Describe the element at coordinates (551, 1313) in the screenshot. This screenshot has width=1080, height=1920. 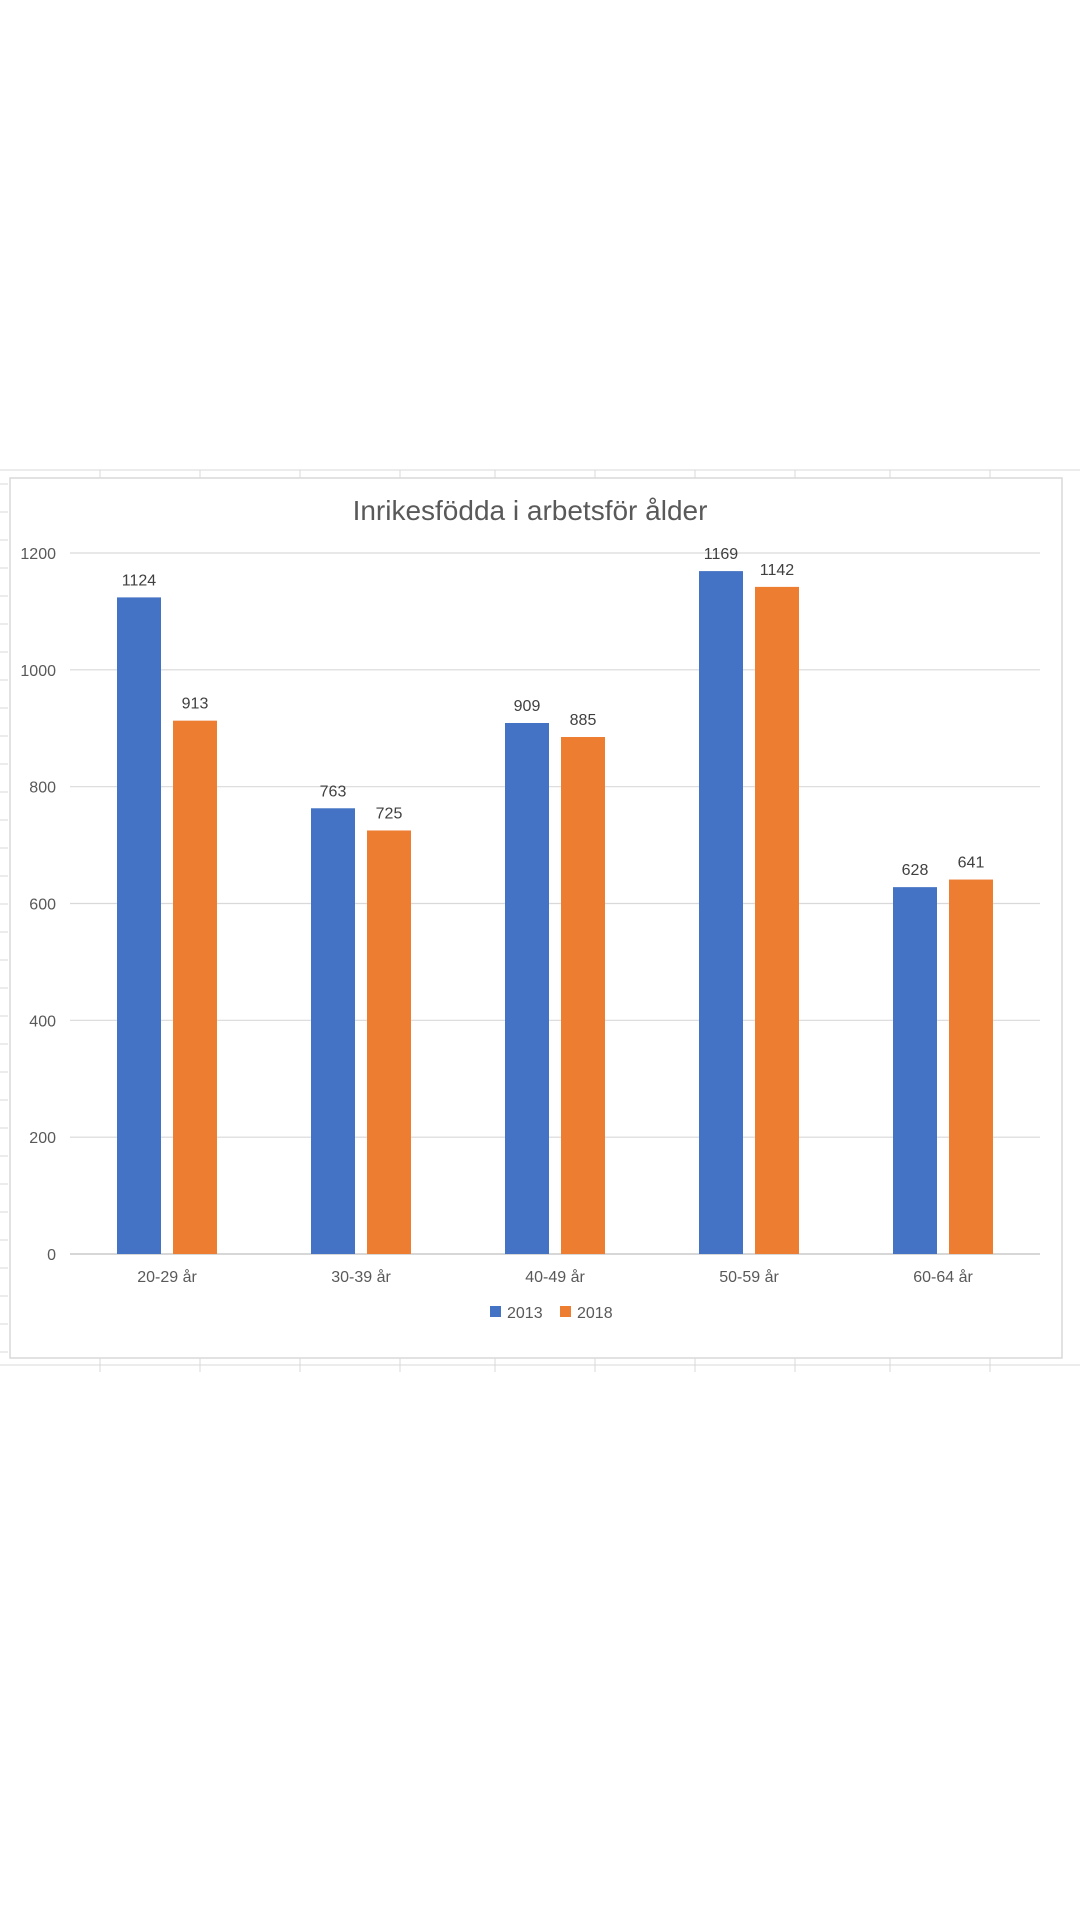
I see `legend: 2013 2018` at that location.